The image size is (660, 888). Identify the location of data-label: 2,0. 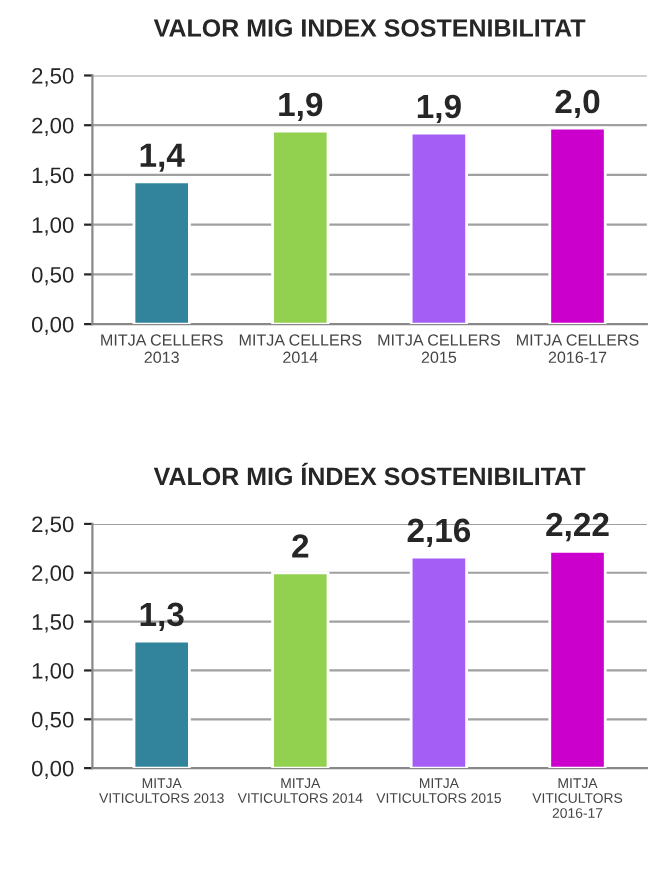
(577, 104).